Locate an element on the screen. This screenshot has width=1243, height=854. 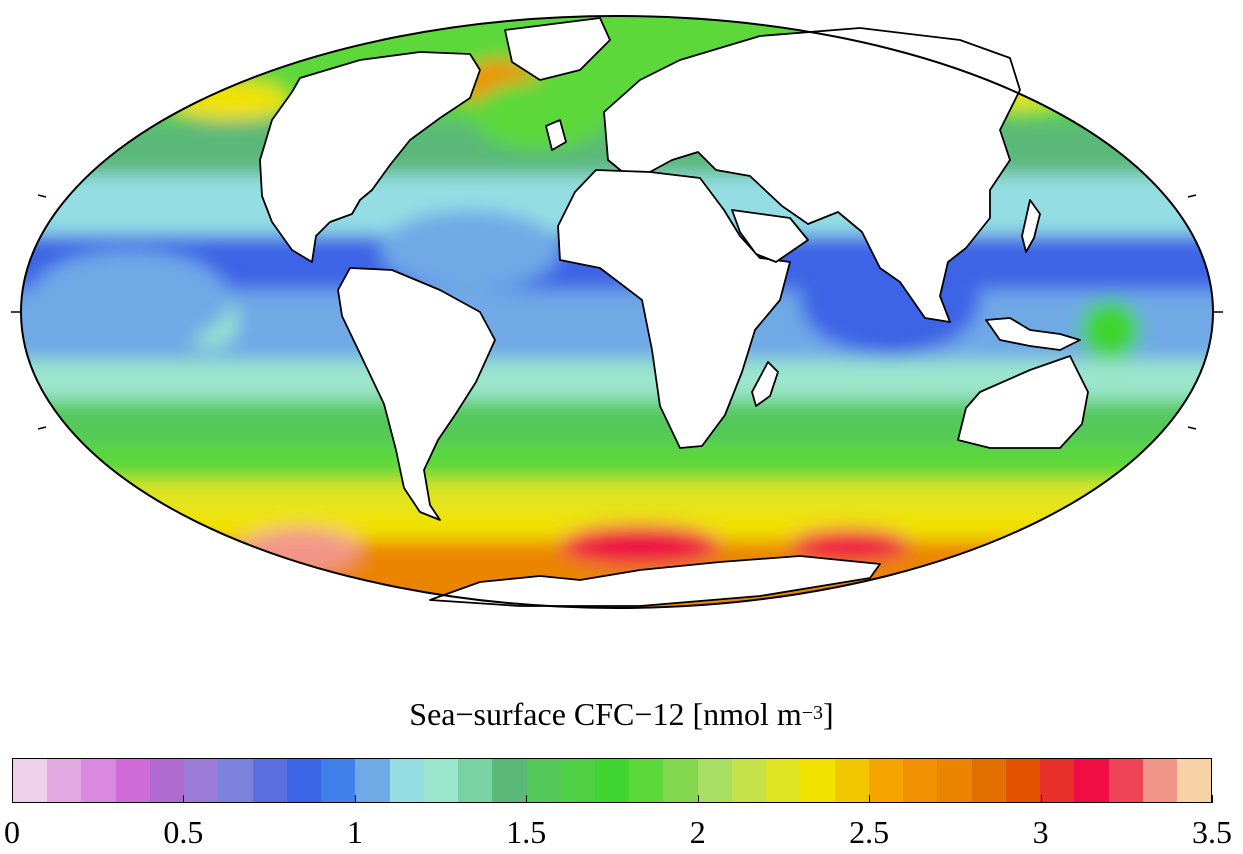
colorbar-tick-label: 0 is located at coordinates (12, 832).